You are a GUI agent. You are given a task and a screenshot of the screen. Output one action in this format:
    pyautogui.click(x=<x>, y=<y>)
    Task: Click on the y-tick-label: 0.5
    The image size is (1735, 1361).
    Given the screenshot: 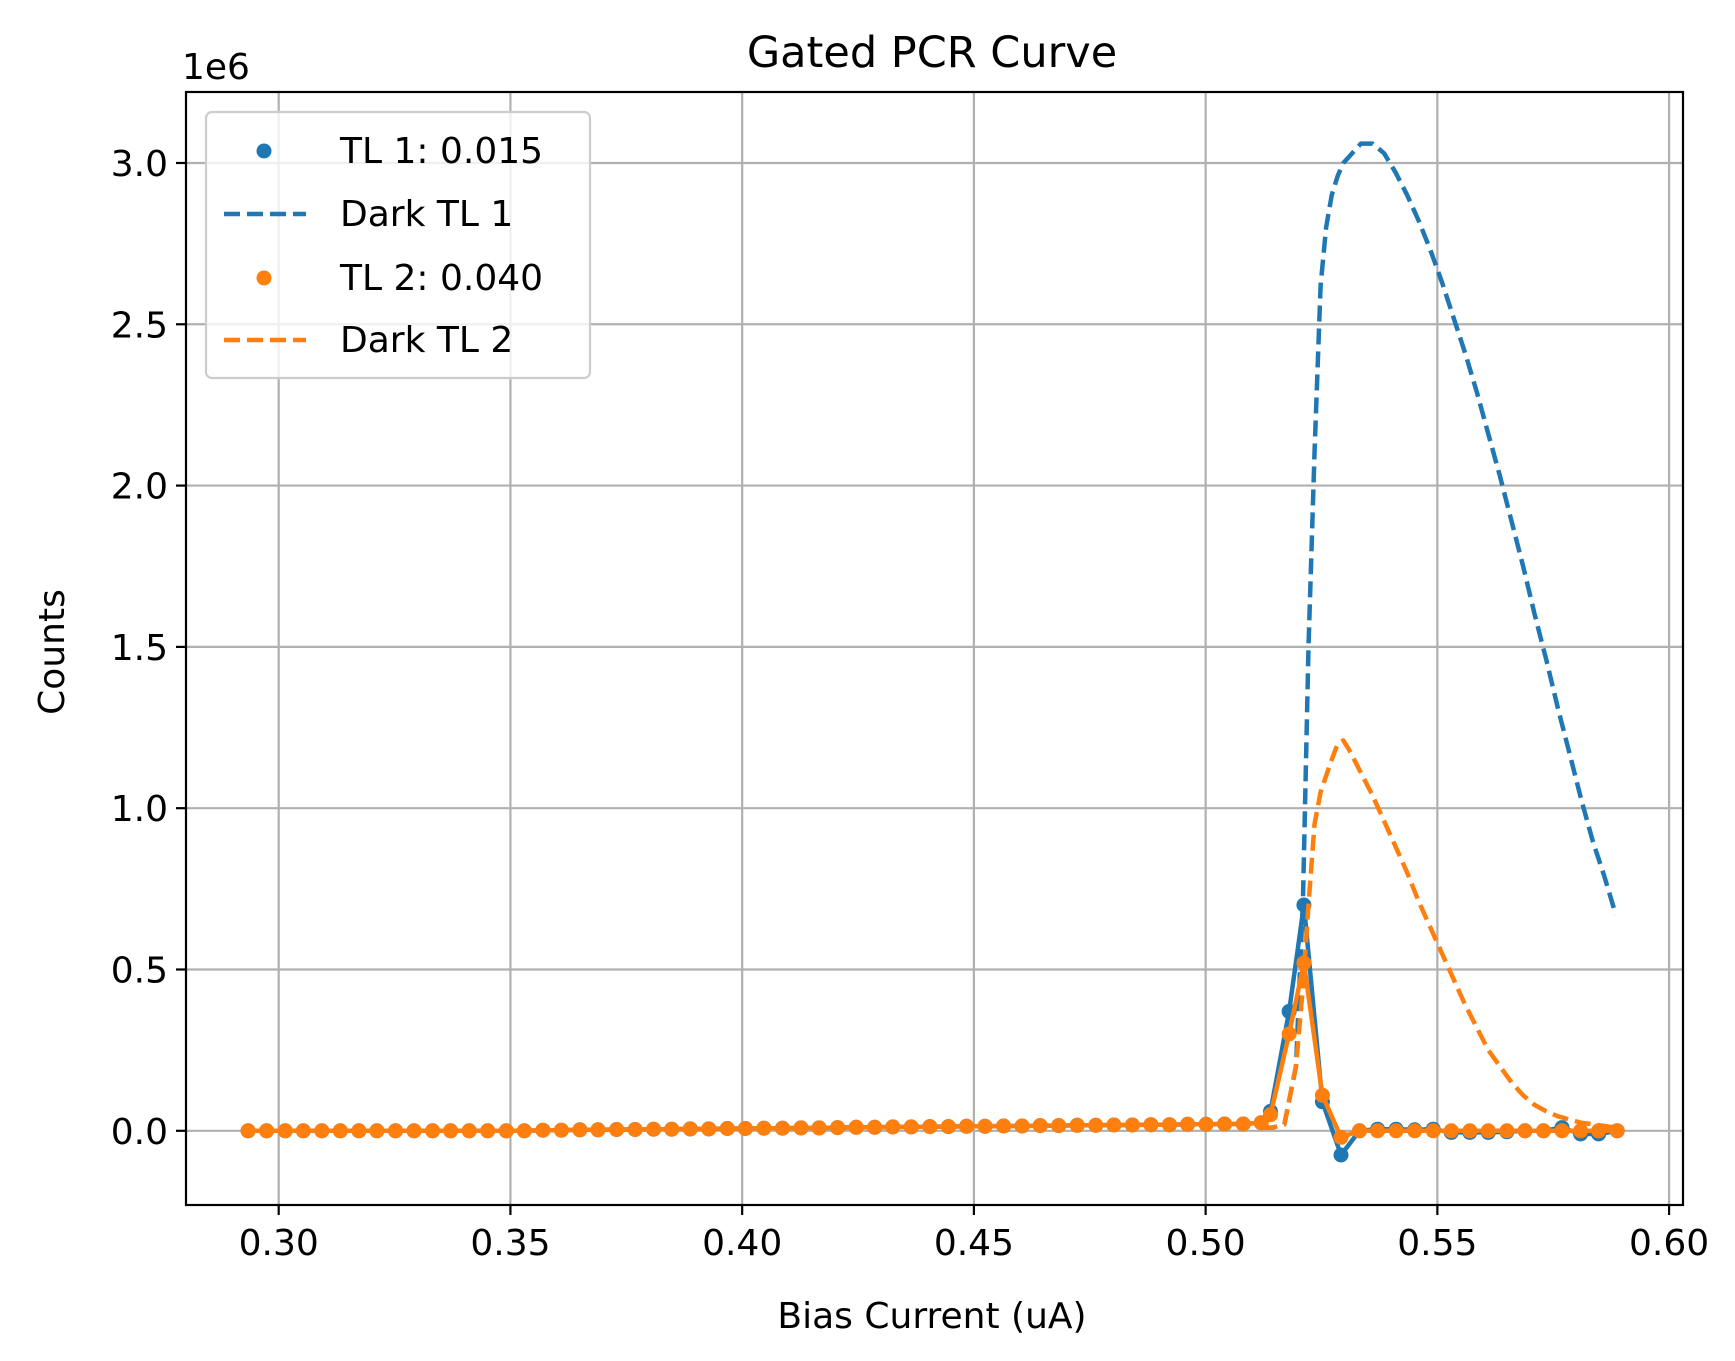 What is the action you would take?
    pyautogui.click(x=139, y=970)
    